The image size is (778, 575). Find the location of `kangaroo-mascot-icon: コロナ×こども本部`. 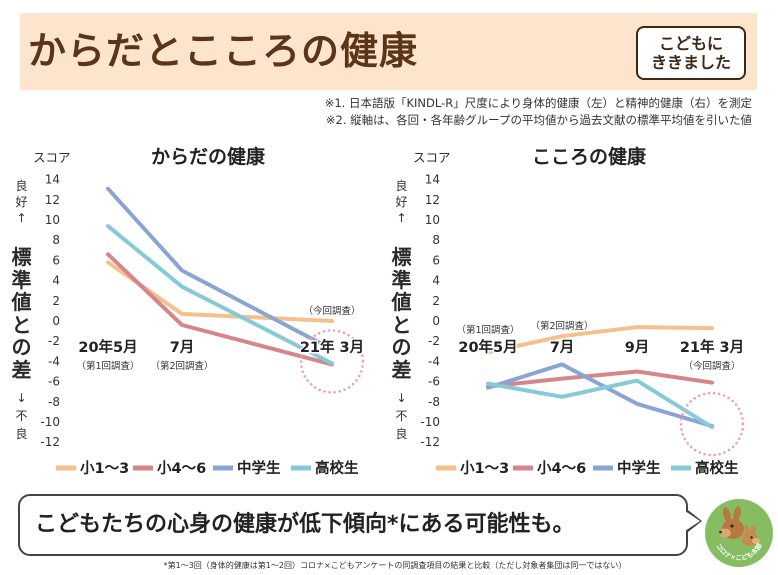

kangaroo-mascot-icon: コロナ×こども本部 is located at coordinates (739, 533).